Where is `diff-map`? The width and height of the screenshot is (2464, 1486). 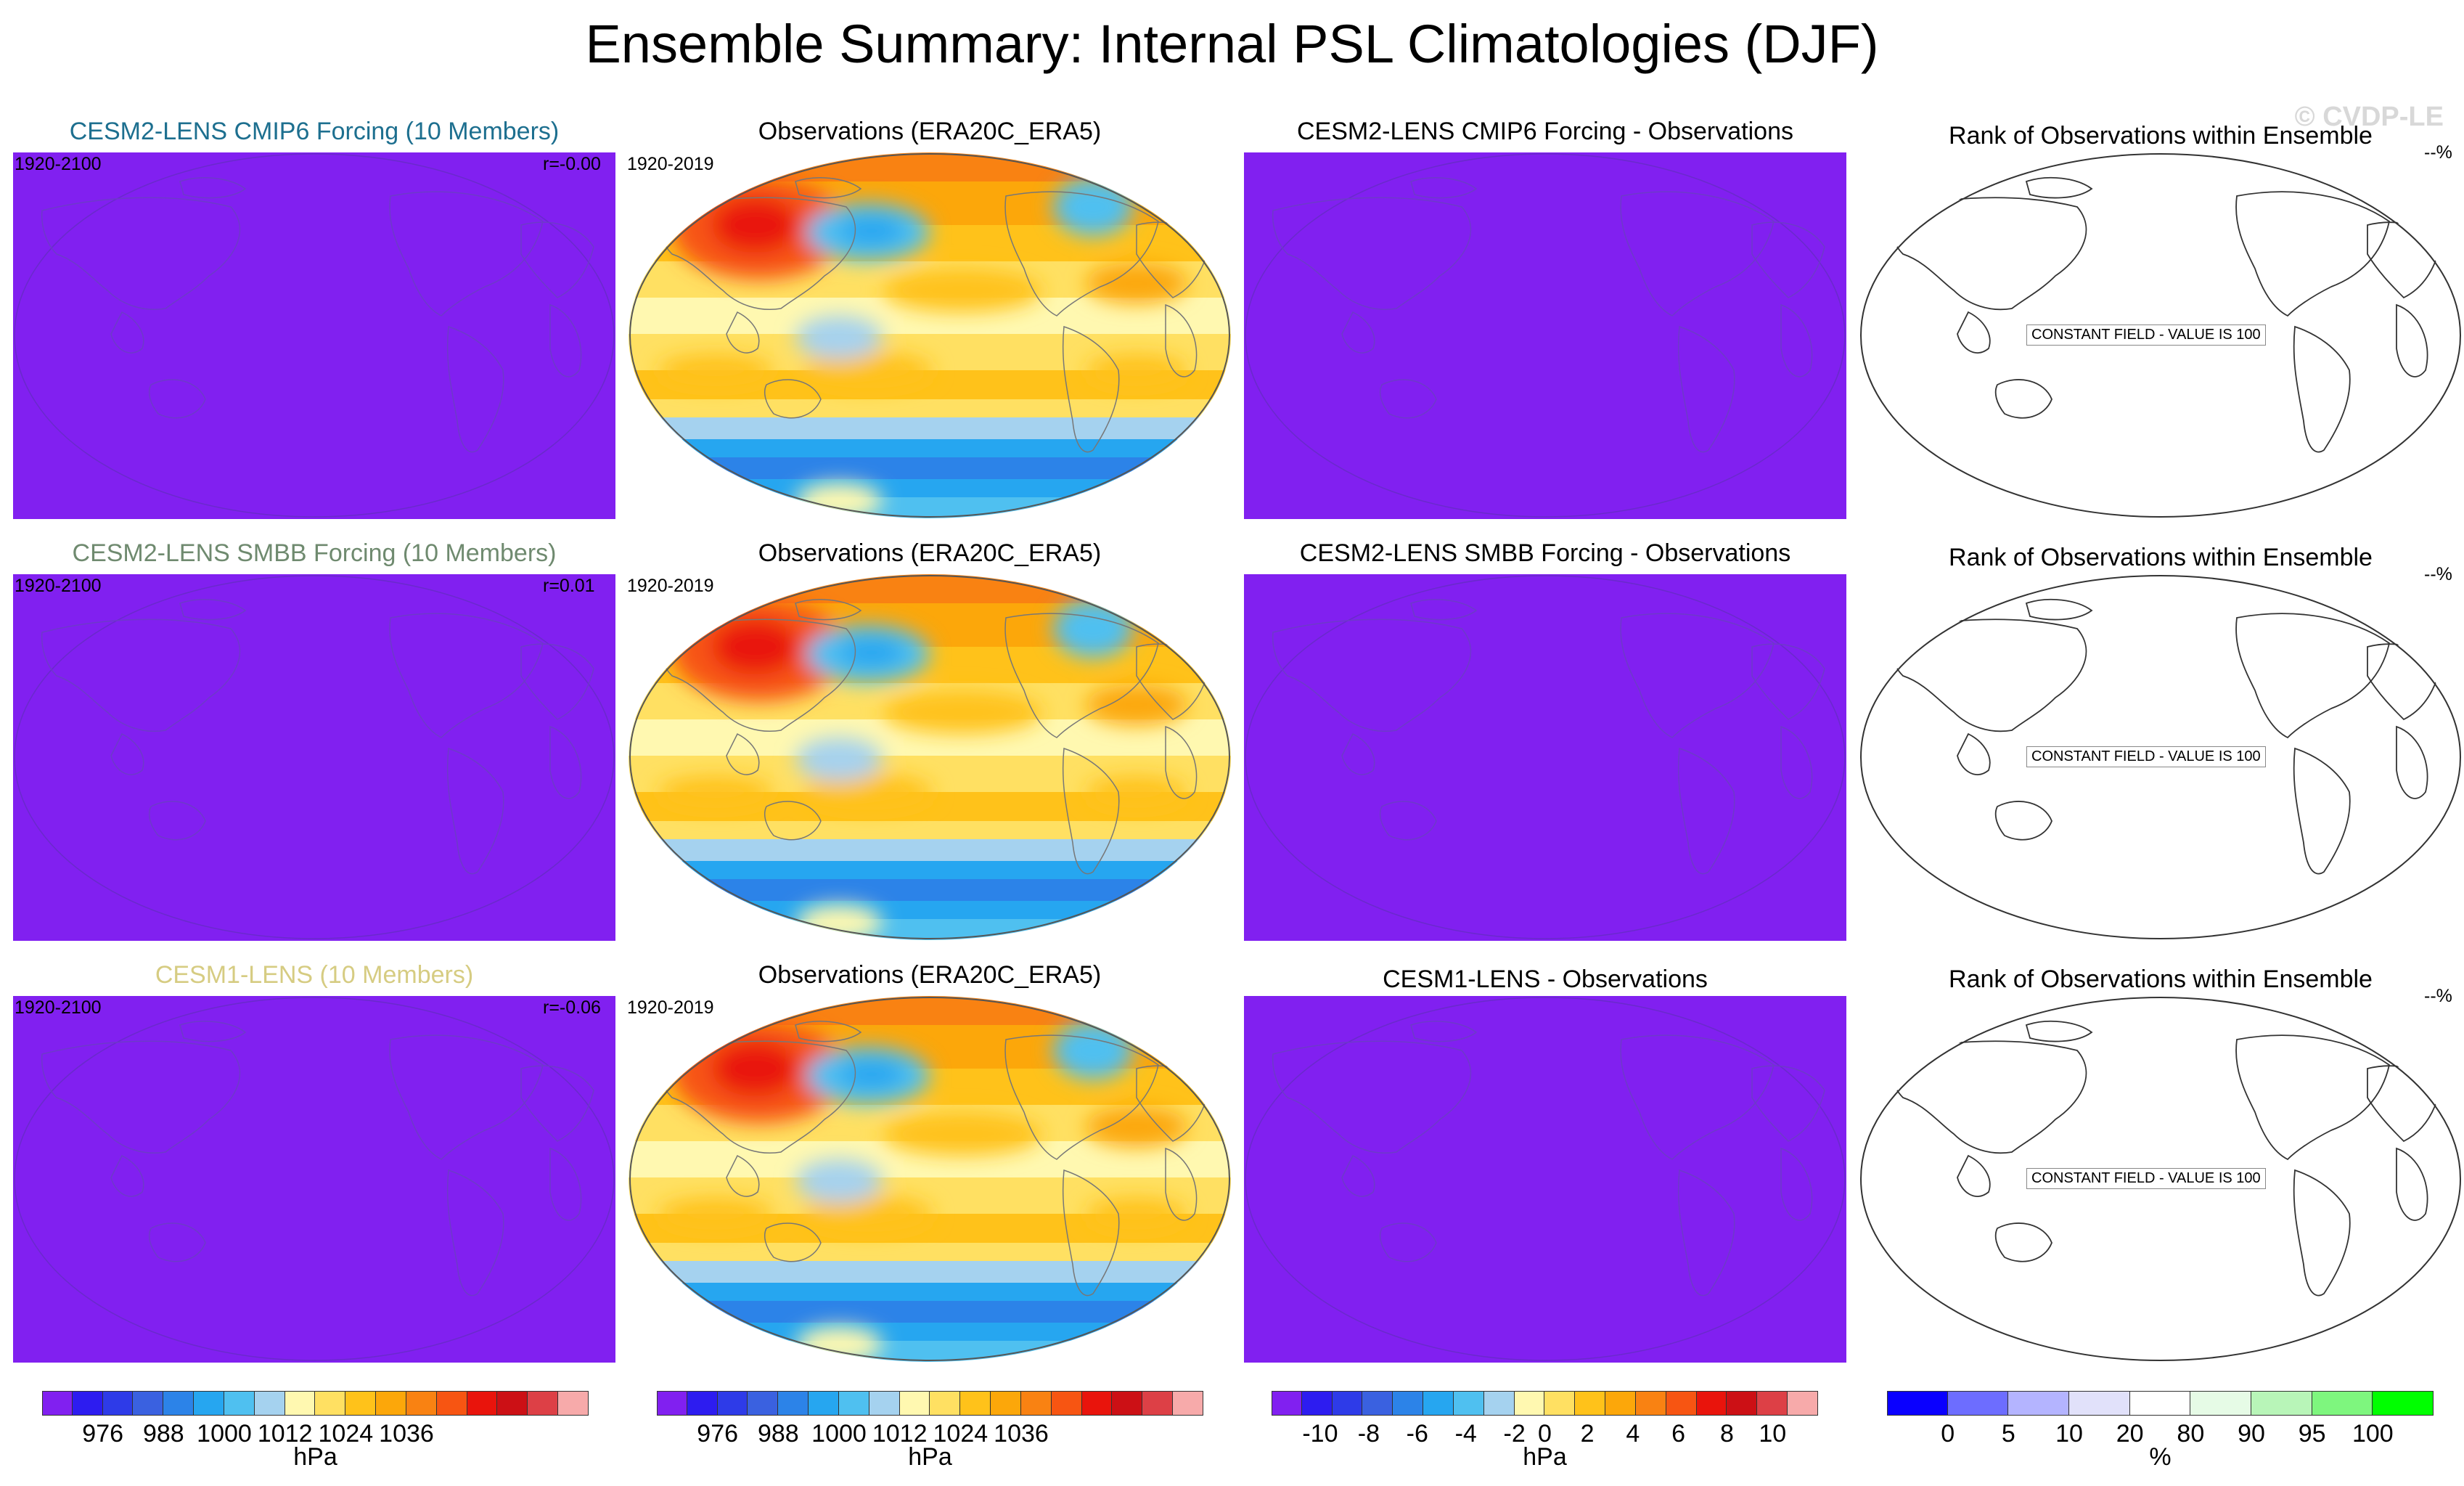
diff-map is located at coordinates (1545, 1181).